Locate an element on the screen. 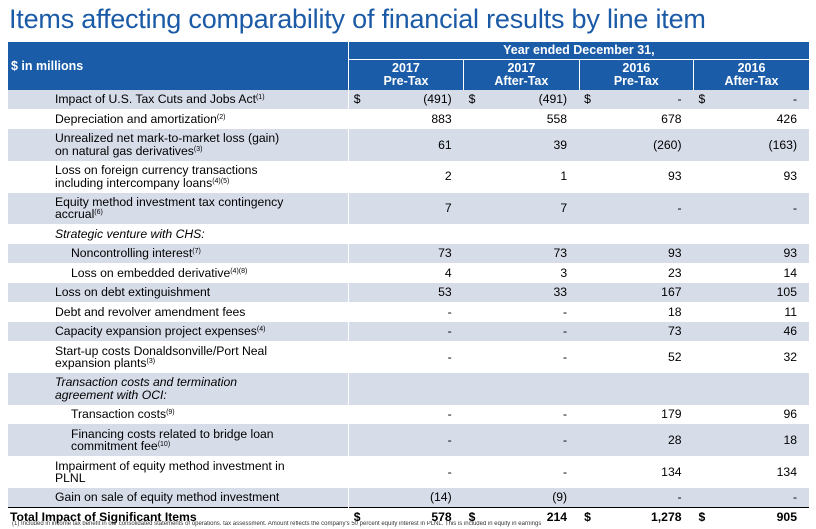  row-label-text: Depreciation and amortization is located at coordinates (136, 118).